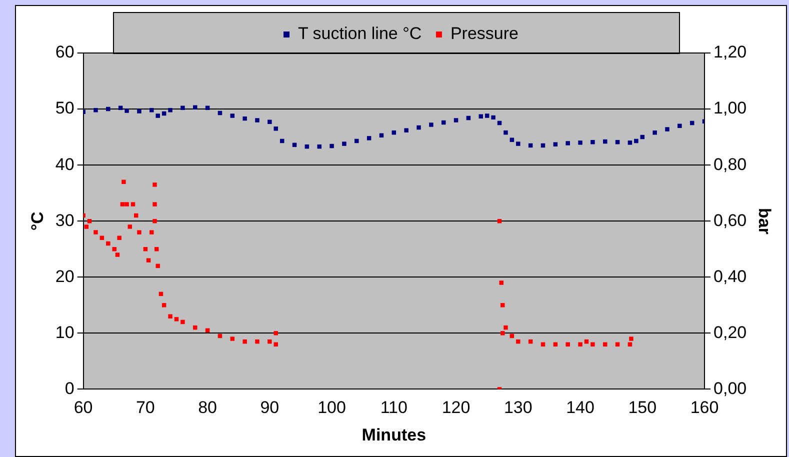 This screenshot has width=789, height=457. What do you see at coordinates (704, 408) in the screenshot?
I see `x-tick-label: 160` at bounding box center [704, 408].